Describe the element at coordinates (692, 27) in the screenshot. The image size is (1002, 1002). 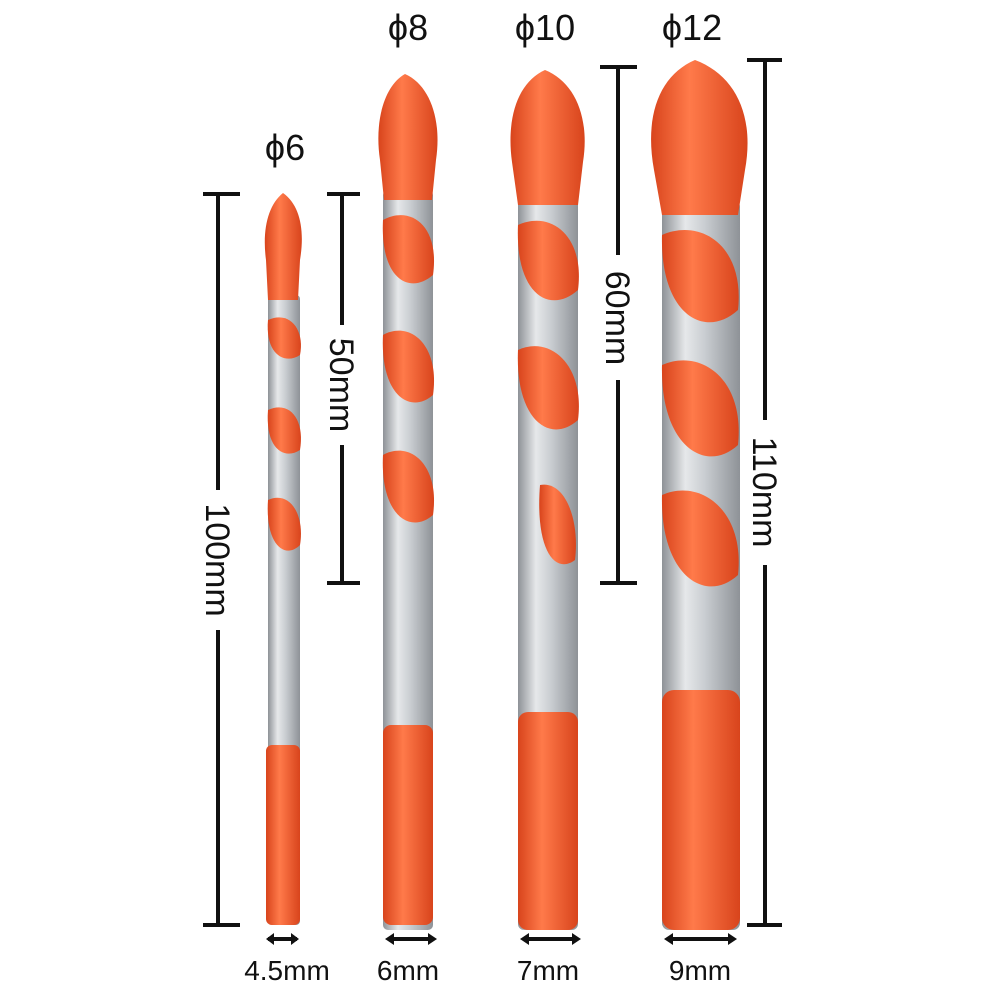
I see `diameter-label-4: ϕ12` at that location.